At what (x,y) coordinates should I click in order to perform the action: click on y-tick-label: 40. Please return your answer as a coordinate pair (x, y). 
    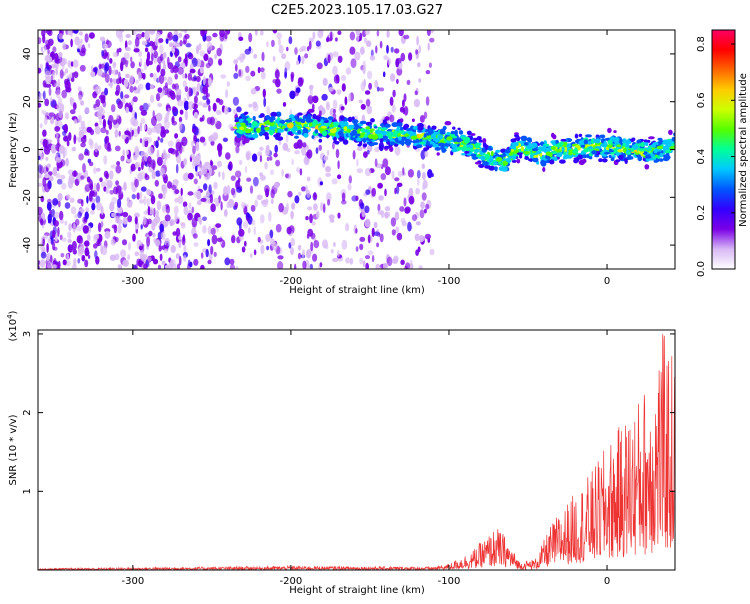
    Looking at the image, I should click on (27, 54).